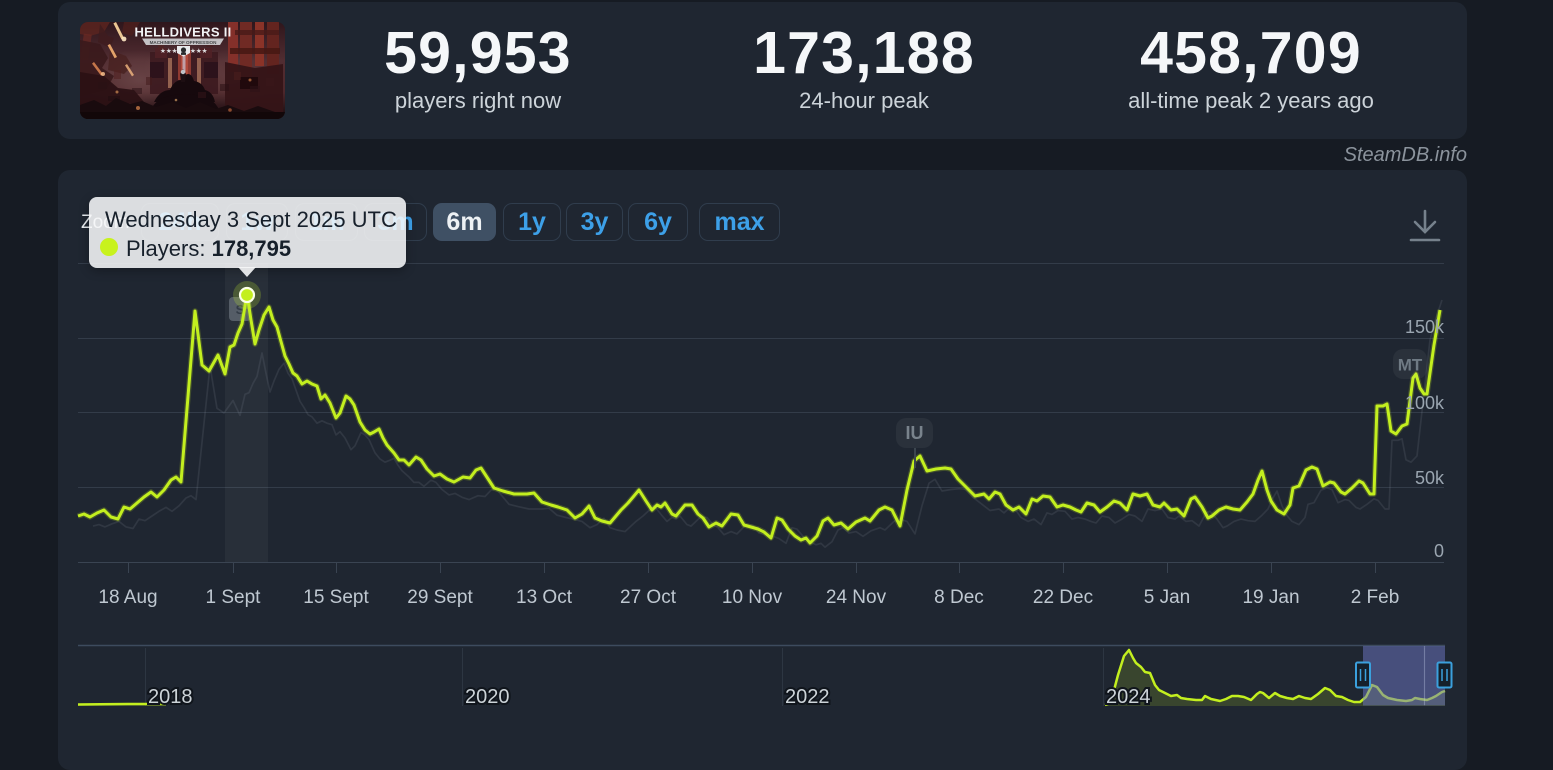 The image size is (1553, 770). I want to click on svg-text: 10 Nov, so click(752, 597).